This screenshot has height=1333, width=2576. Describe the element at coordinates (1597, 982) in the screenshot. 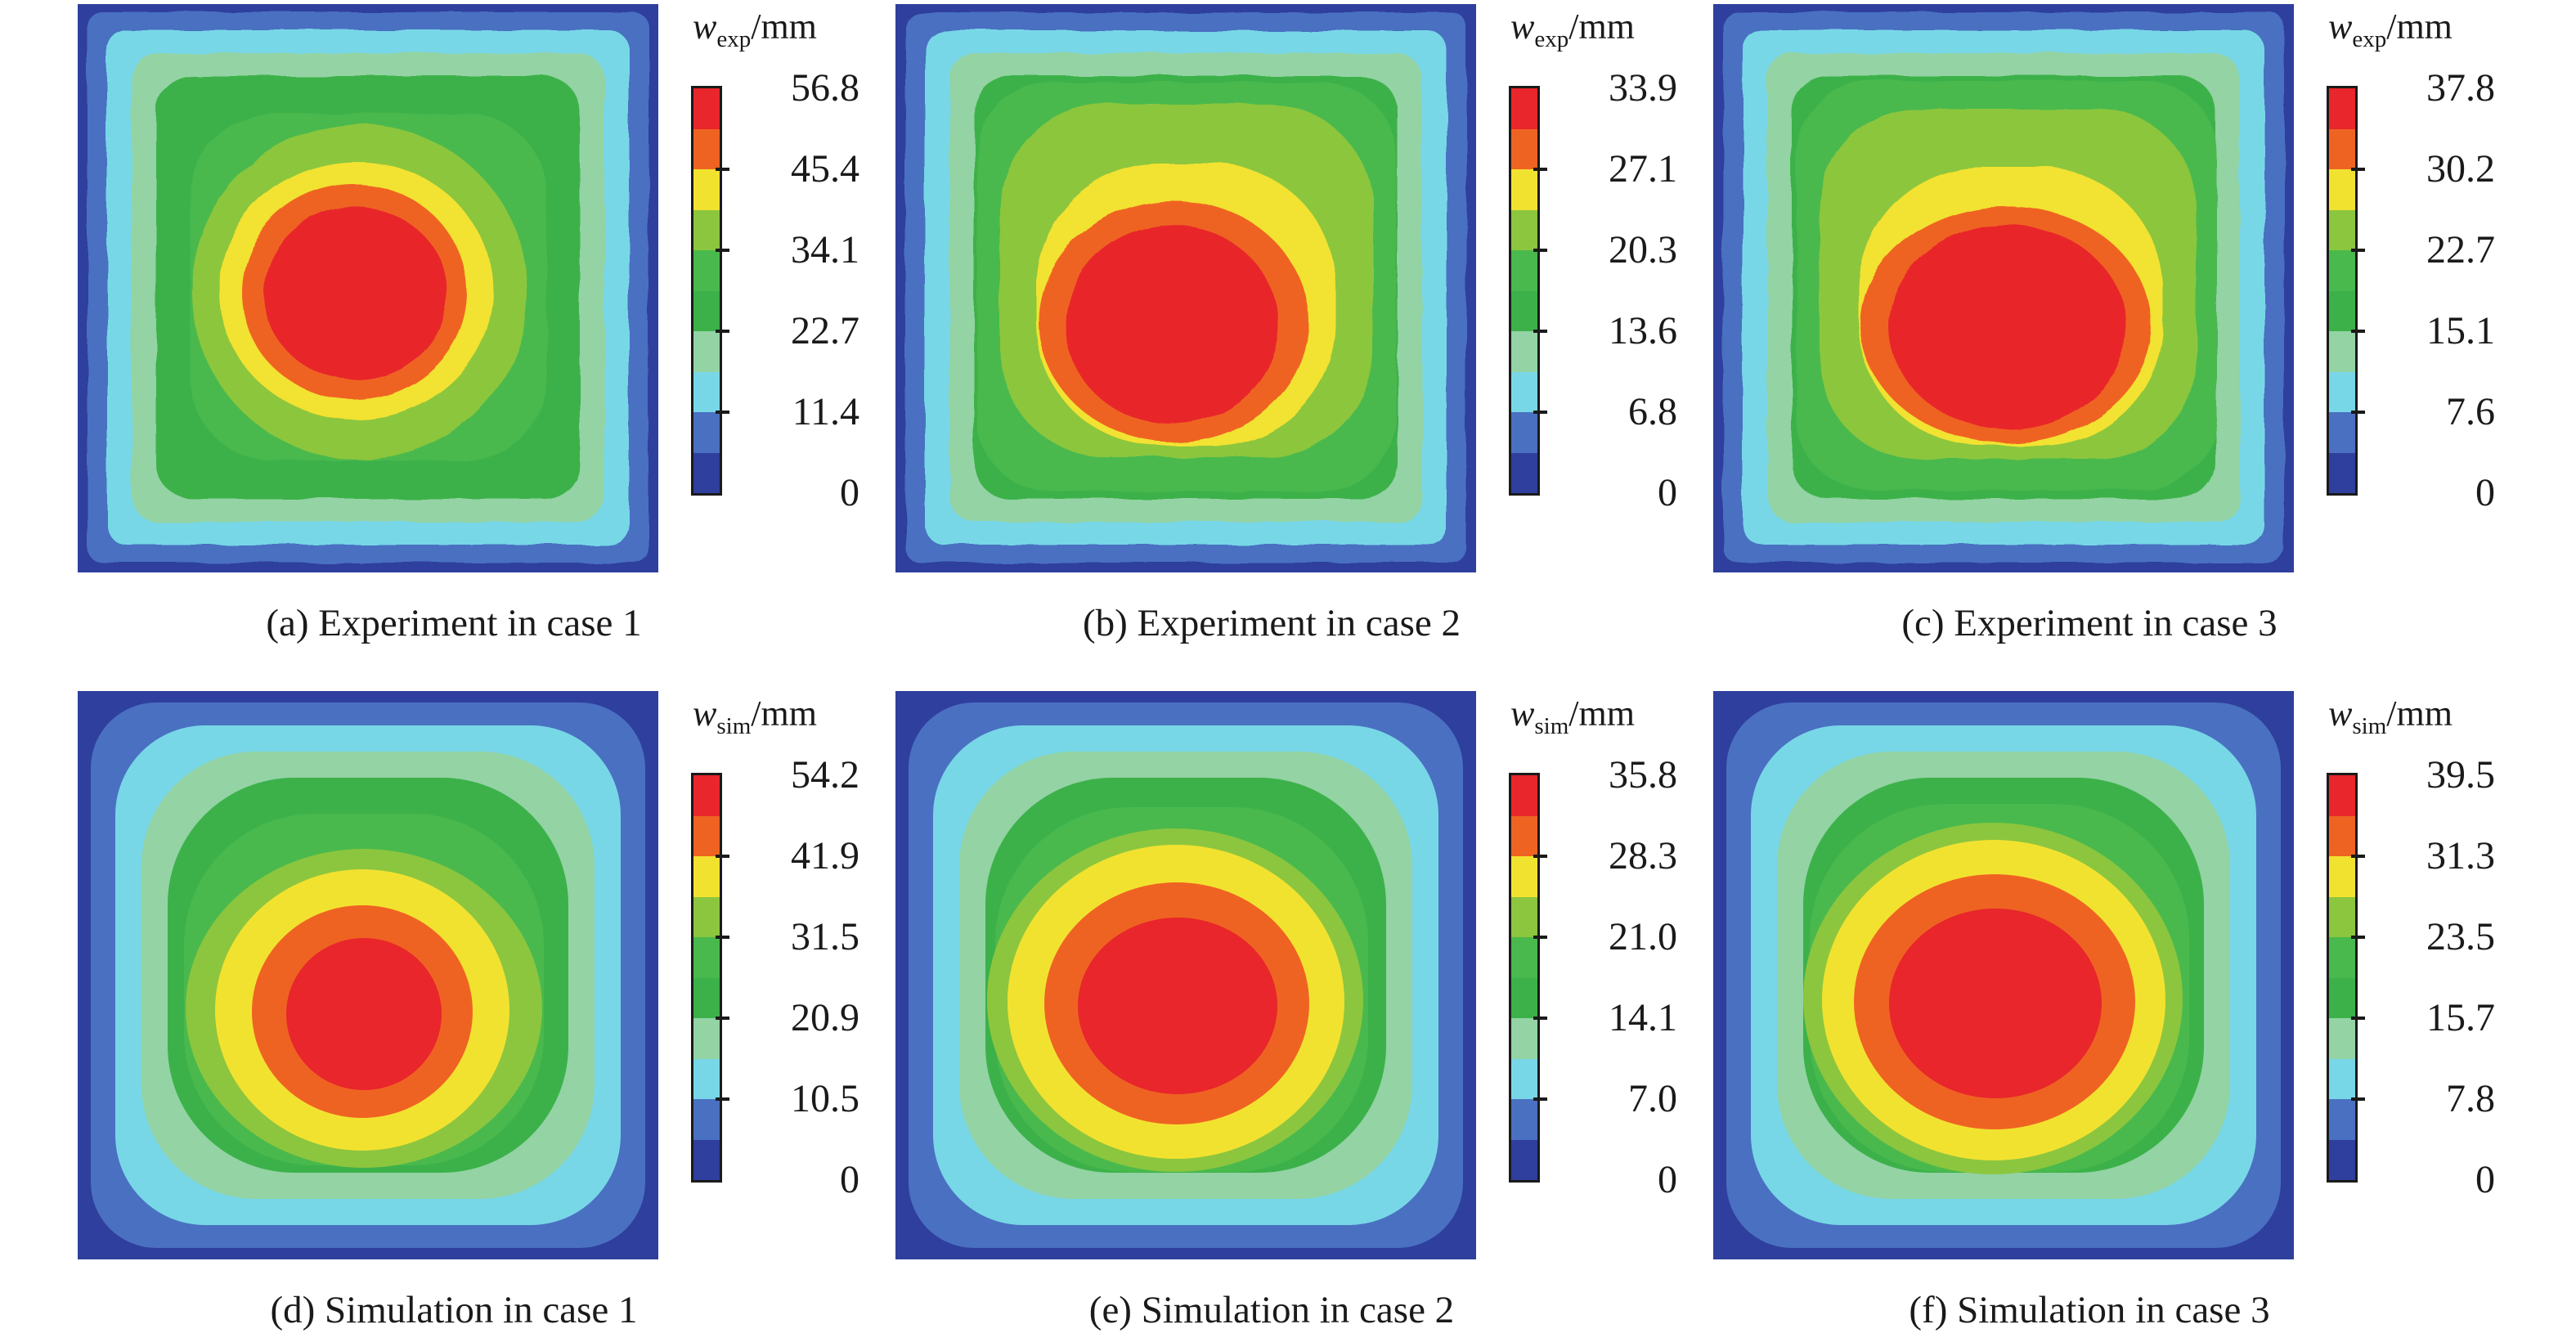

I see `colorbar-e: wsim/mm 35.8 28.3 21.0 14.1 7.0 0` at that location.